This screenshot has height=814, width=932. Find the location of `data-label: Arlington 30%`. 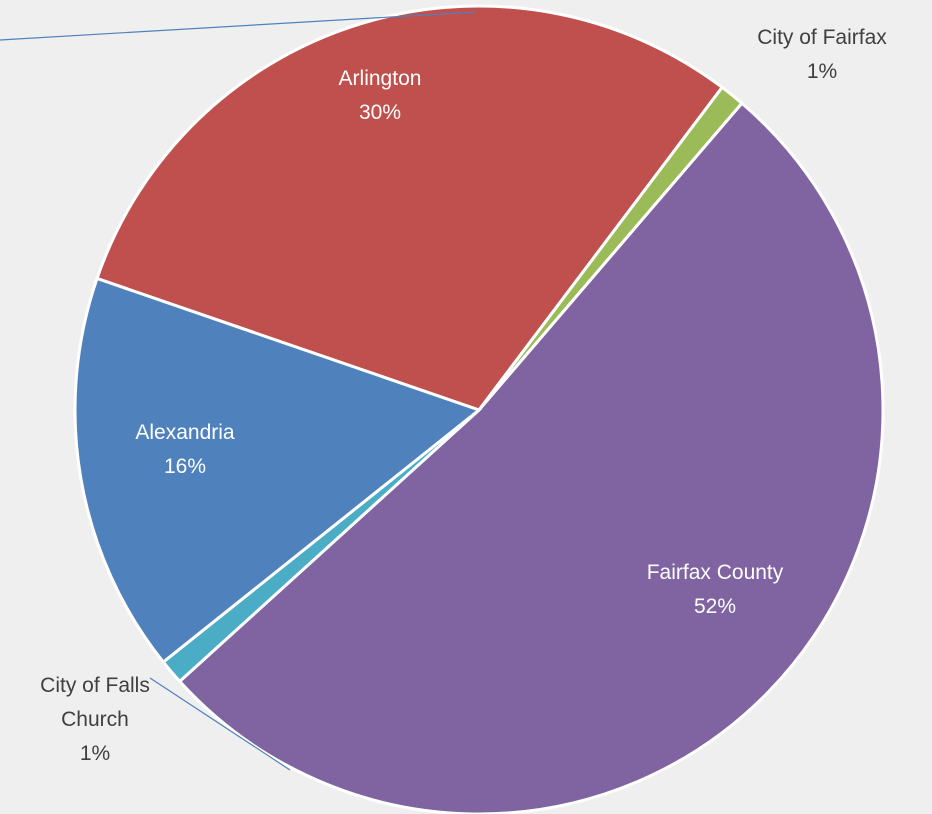

data-label: Arlington 30% is located at coordinates (380, 96).